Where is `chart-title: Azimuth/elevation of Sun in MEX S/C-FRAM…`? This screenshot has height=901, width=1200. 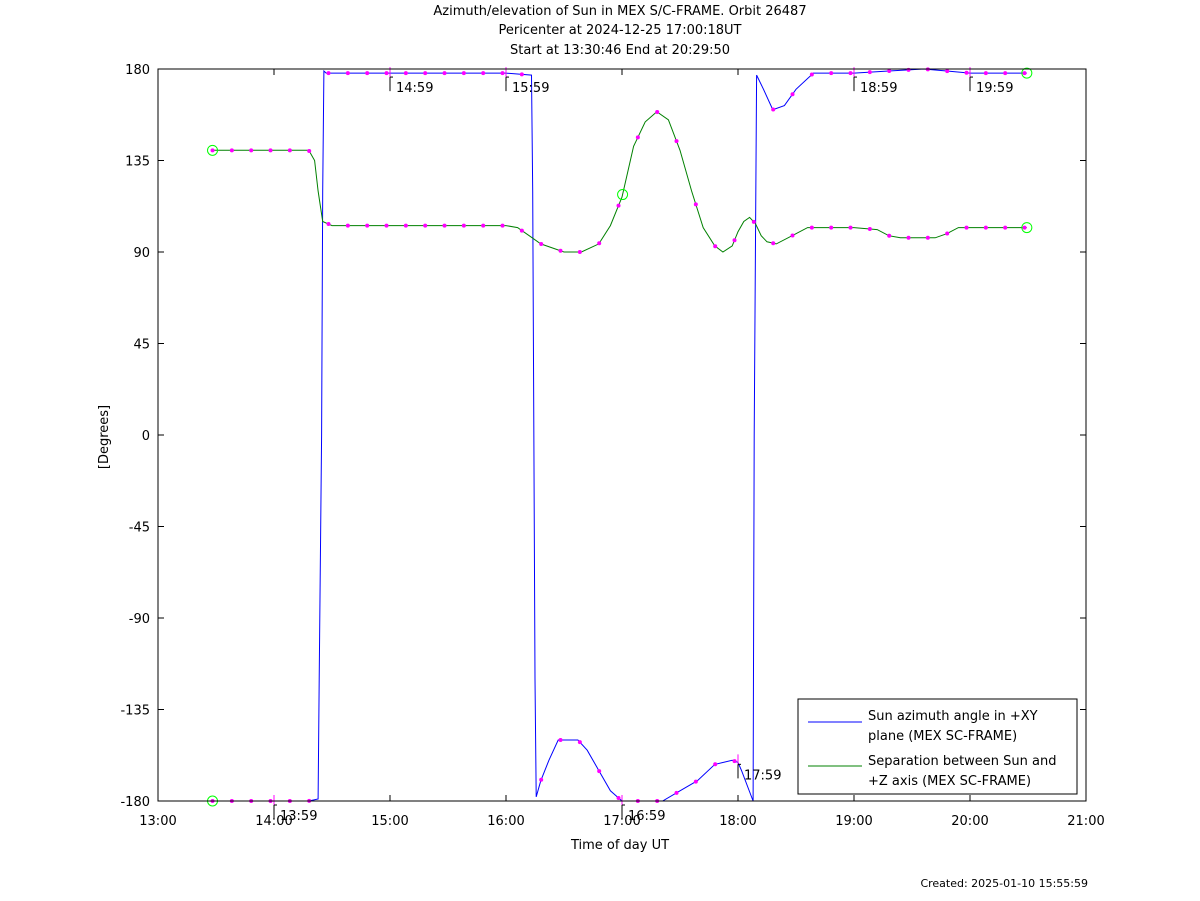 chart-title: Azimuth/elevation of Sun in MEX S/C-FRAM… is located at coordinates (620, 11).